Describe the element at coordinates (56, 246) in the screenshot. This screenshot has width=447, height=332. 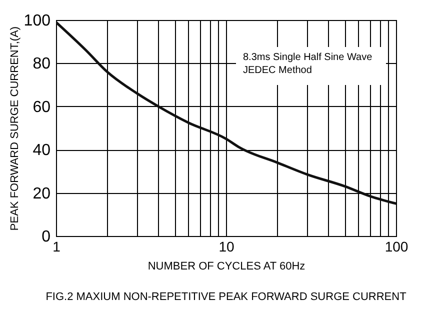
I see `x-tick-label: 1` at that location.